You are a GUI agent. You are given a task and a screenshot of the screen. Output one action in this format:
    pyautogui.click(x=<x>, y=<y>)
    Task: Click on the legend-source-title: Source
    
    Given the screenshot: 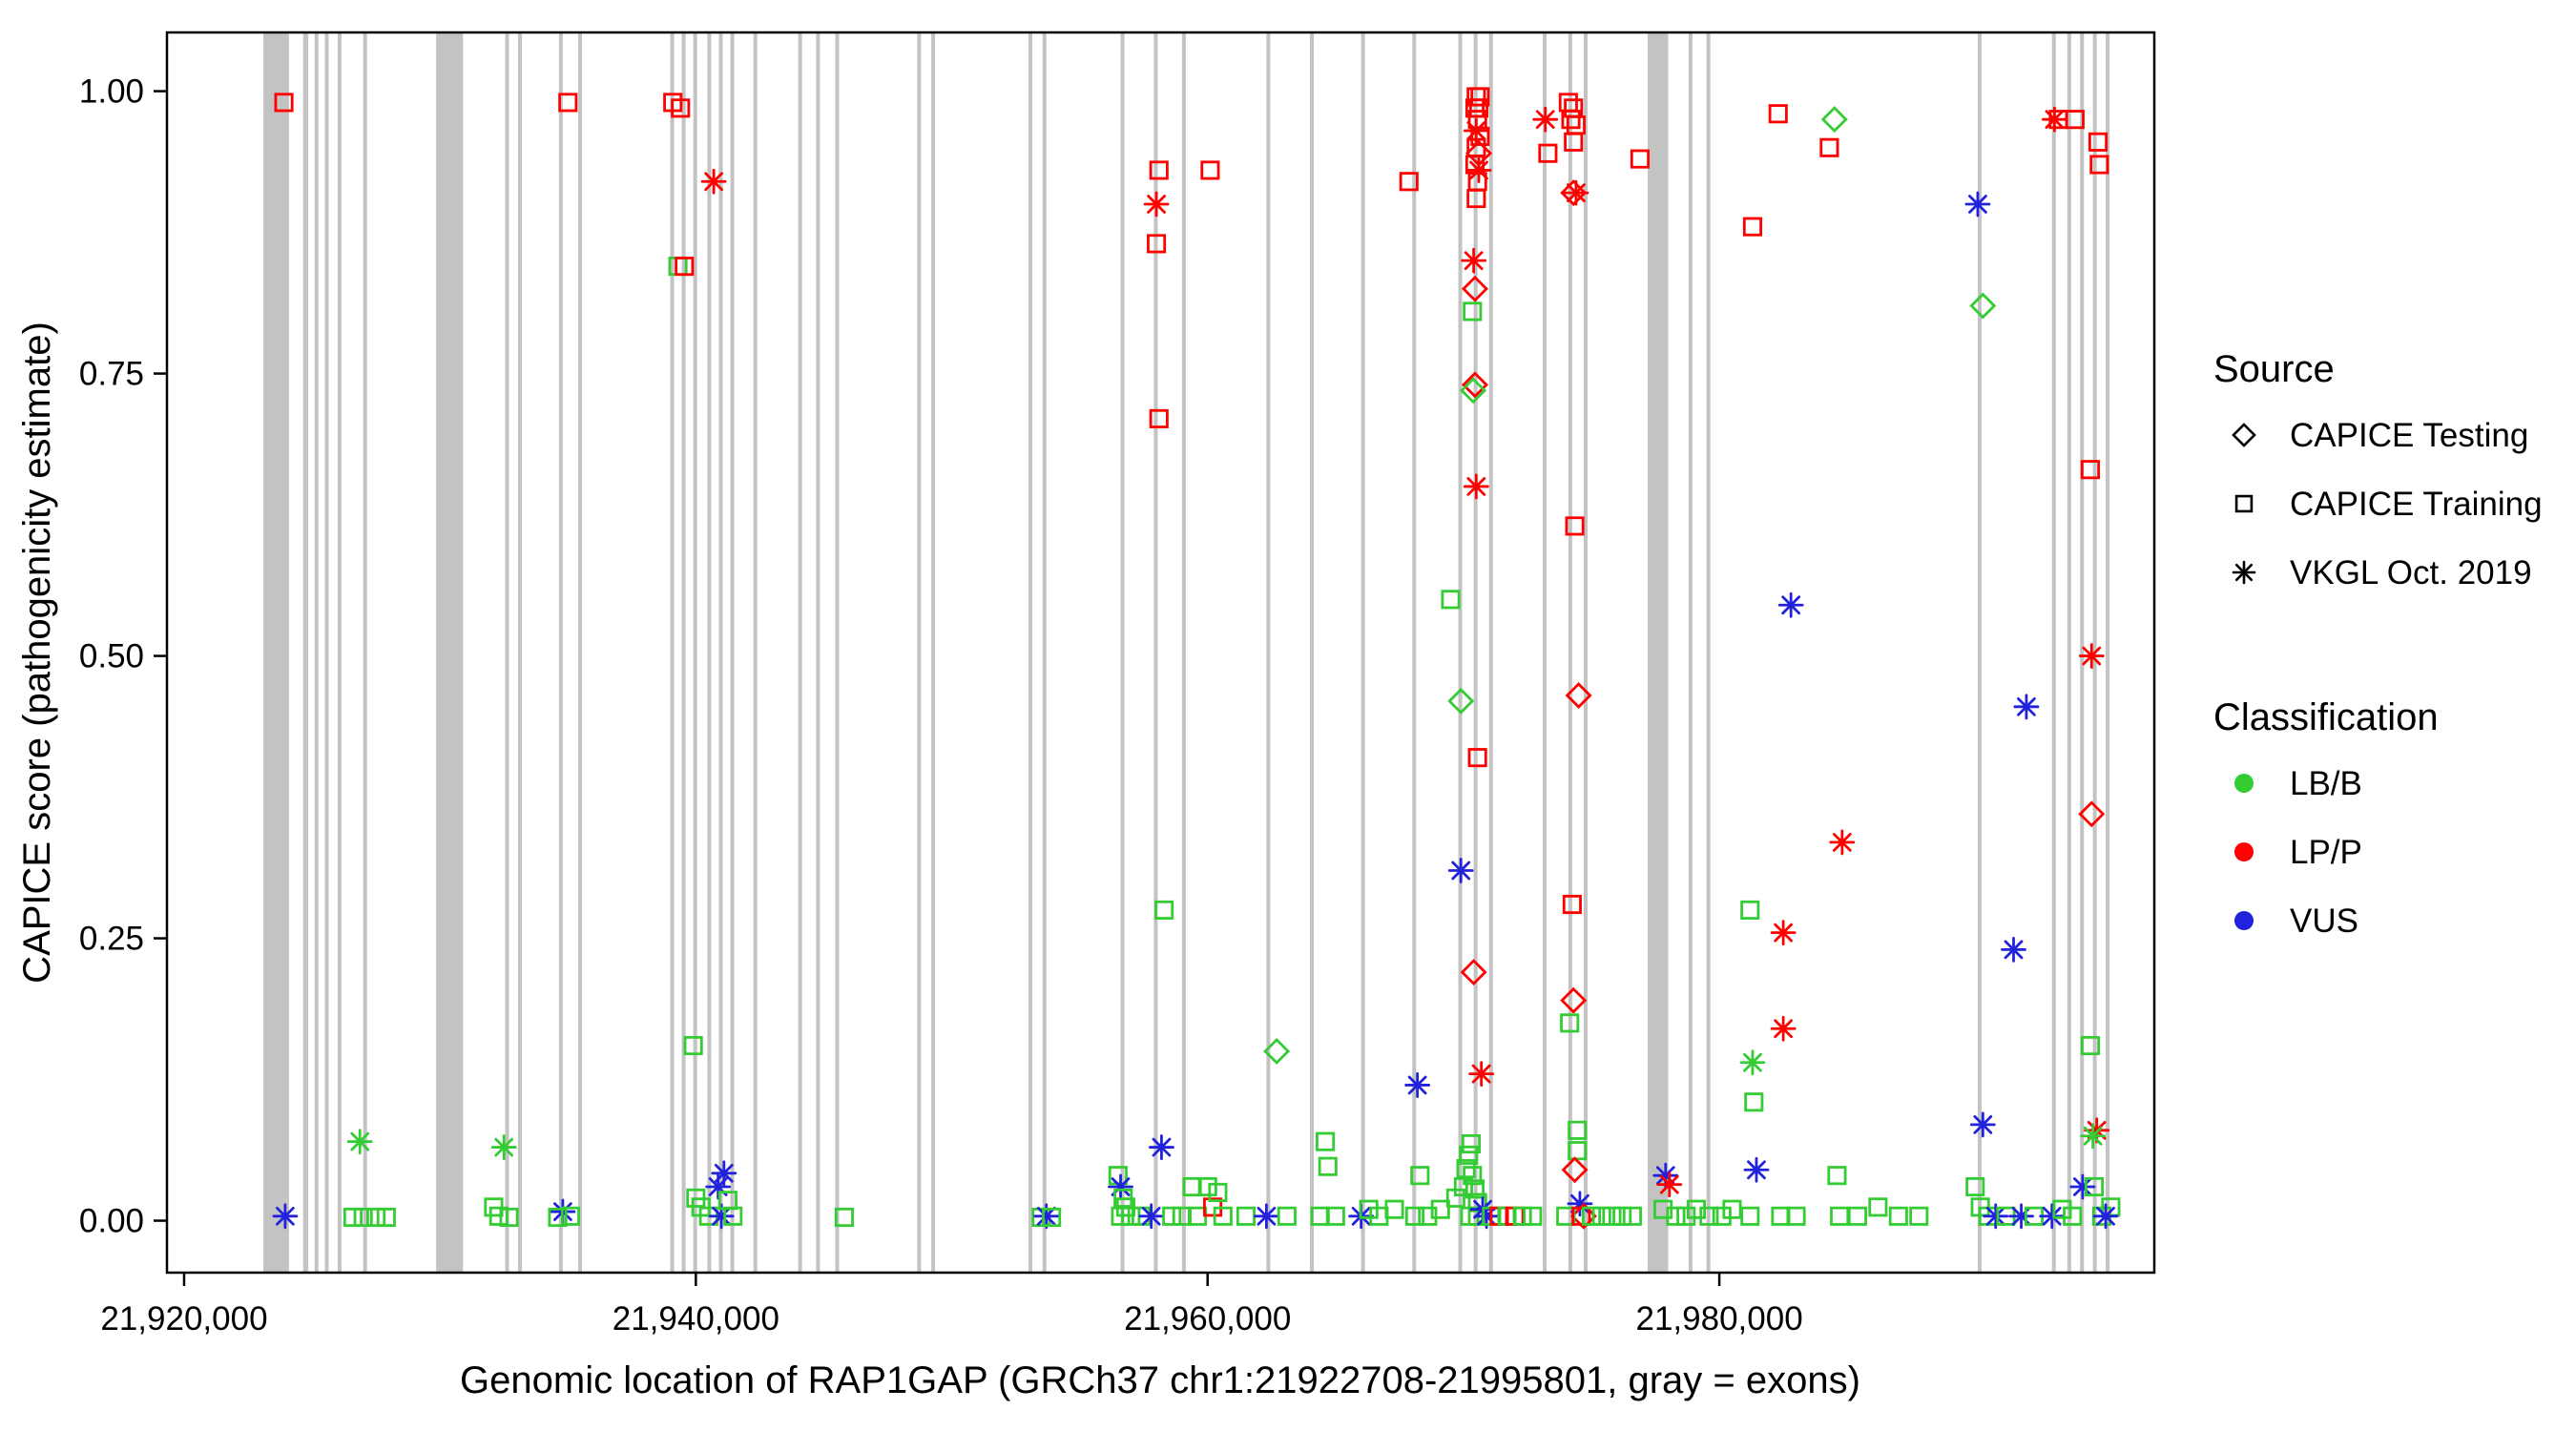 What is the action you would take?
    pyautogui.click(x=2274, y=369)
    